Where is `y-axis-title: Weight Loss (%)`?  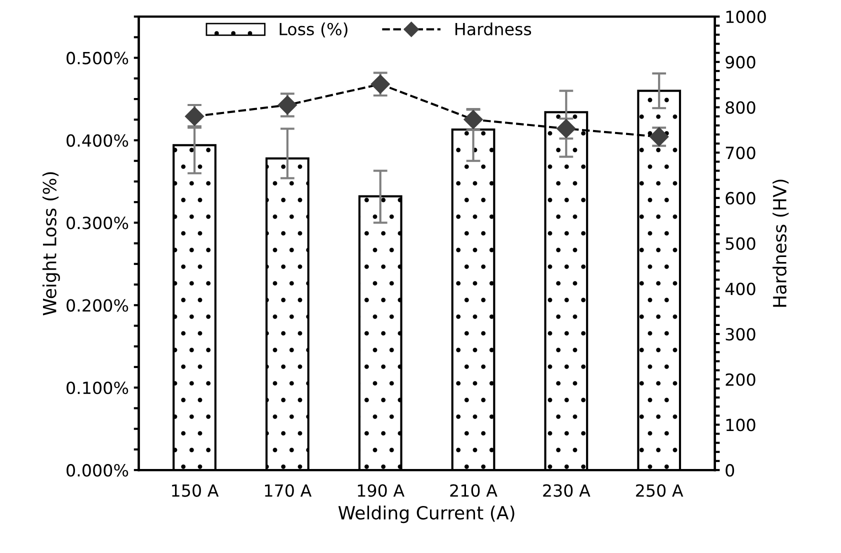 y-axis-title: Weight Loss (%) is located at coordinates (51, 244).